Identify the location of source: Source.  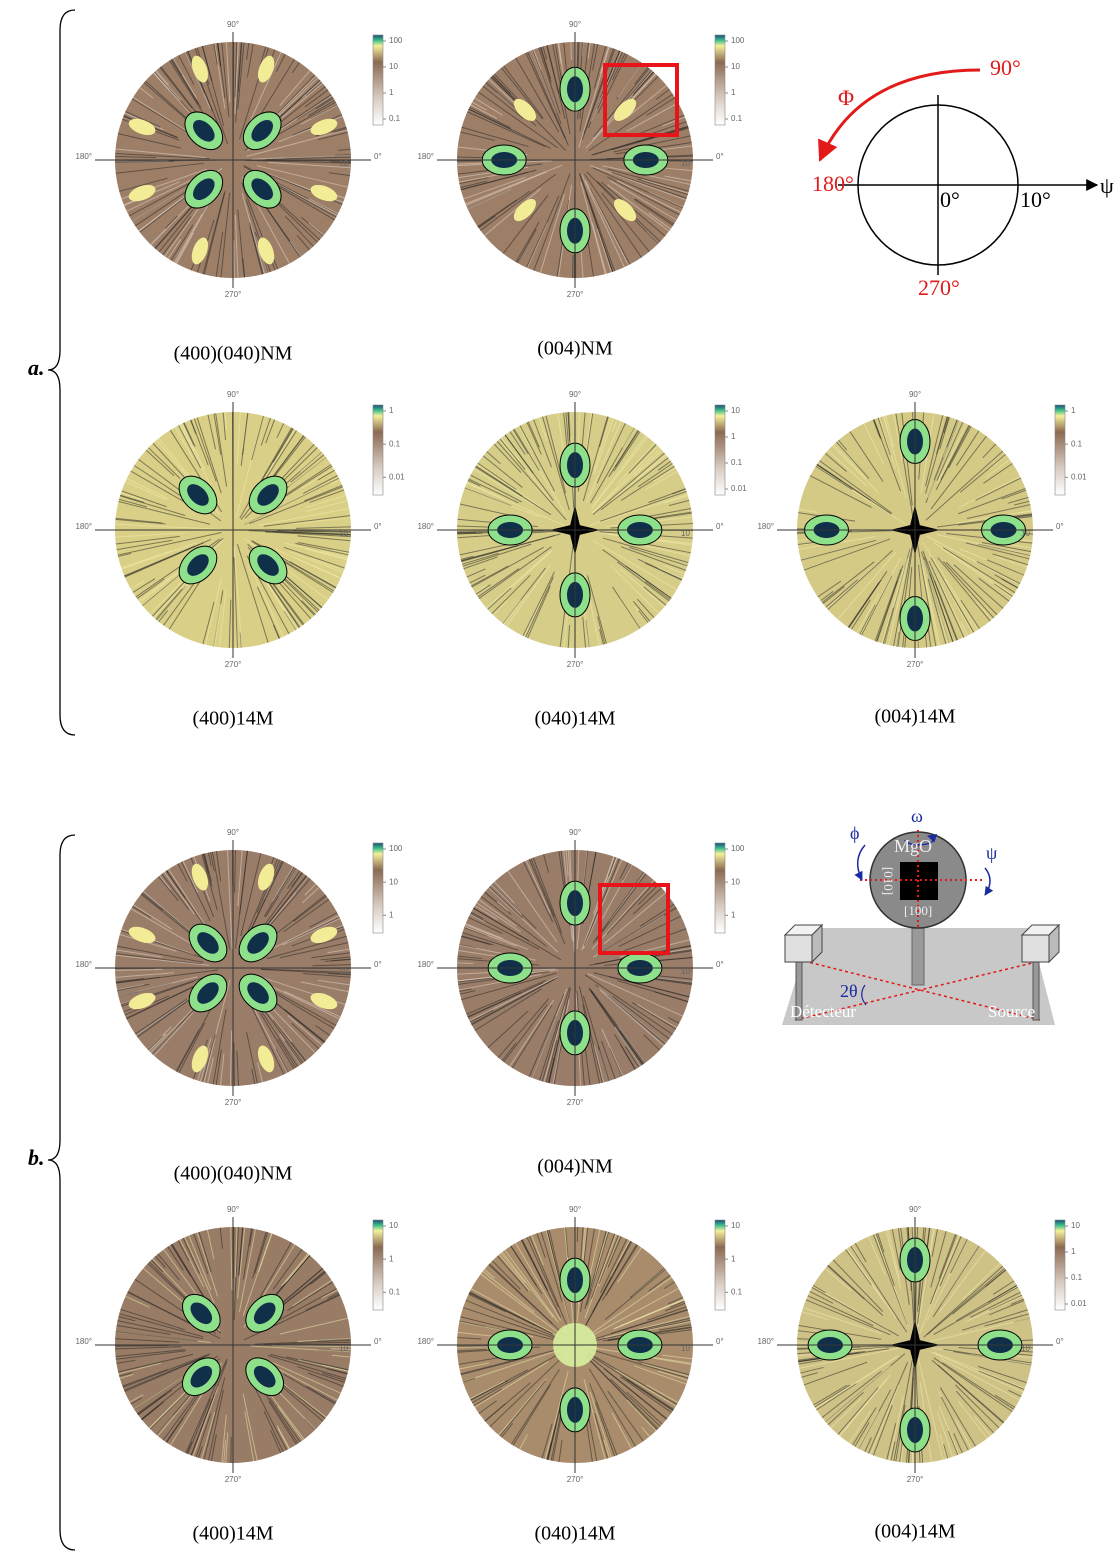
(1011, 1011).